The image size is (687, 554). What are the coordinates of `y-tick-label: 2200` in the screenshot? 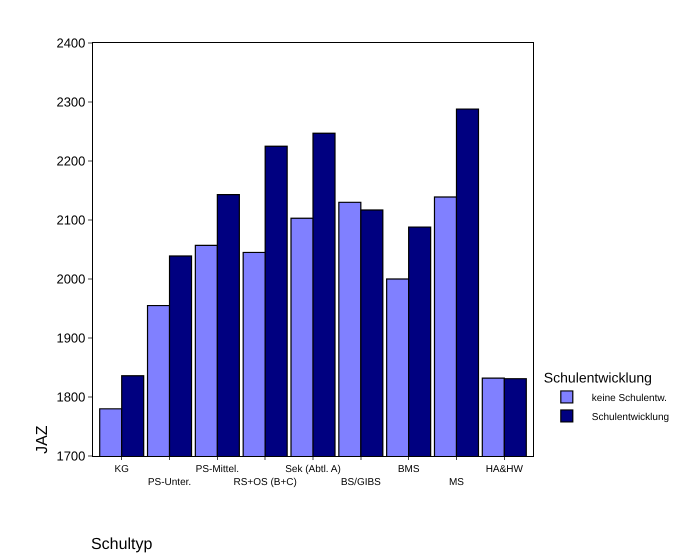 It's located at (71, 161).